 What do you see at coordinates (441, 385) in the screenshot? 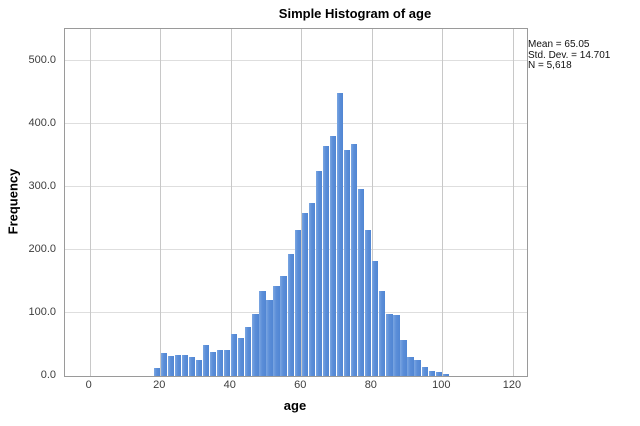
I see `x-tick-label: 100` at bounding box center [441, 385].